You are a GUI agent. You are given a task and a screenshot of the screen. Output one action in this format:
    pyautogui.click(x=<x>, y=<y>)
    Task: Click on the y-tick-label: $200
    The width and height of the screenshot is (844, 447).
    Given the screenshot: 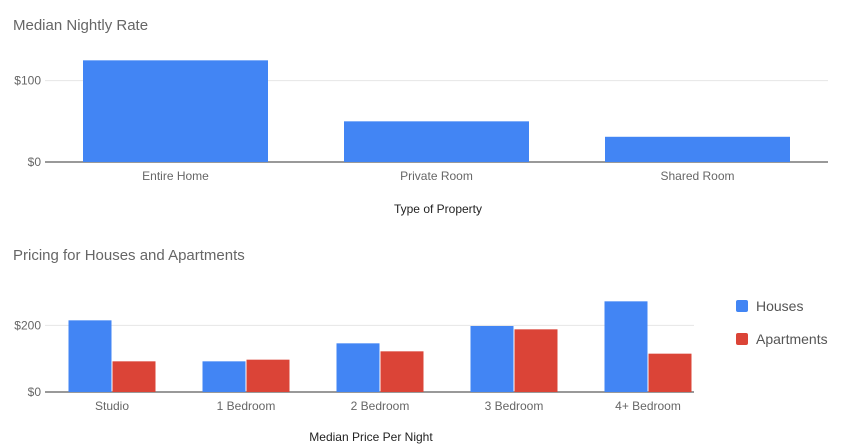 What is the action you would take?
    pyautogui.click(x=27, y=325)
    